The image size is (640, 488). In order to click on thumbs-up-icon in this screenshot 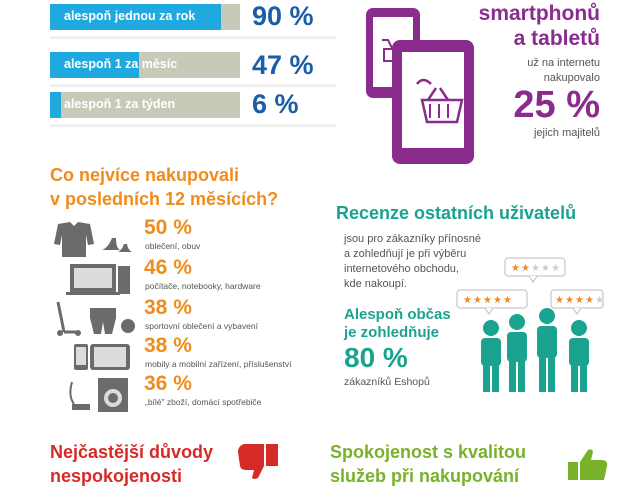, I will do `click(588, 464)`.